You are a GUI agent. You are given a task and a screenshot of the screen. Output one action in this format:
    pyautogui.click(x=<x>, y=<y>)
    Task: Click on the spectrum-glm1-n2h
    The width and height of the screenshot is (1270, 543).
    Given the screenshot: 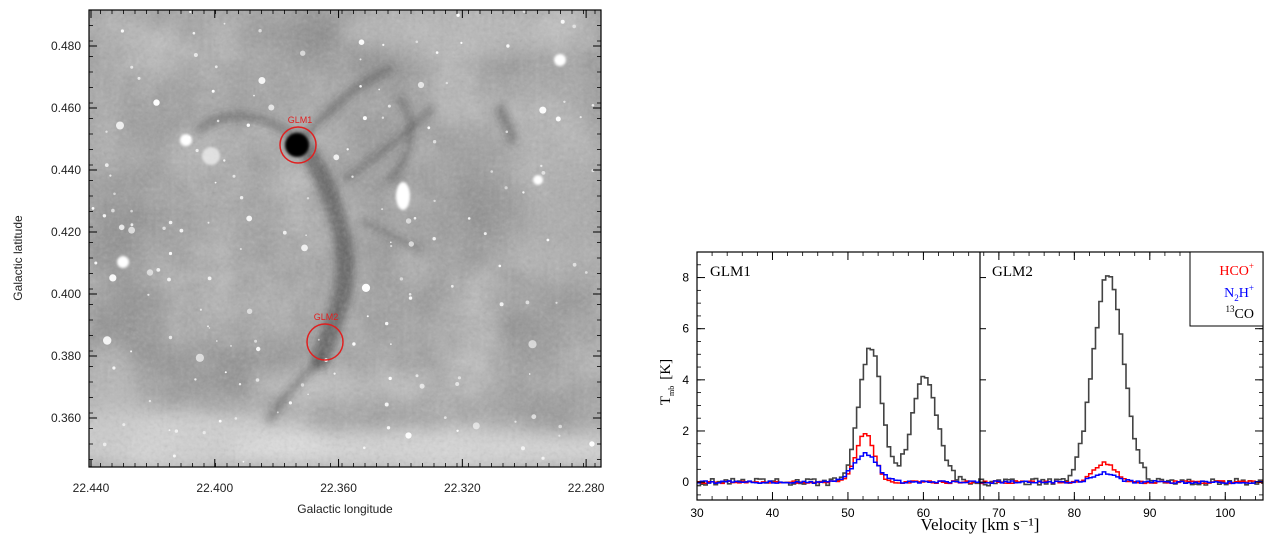 What is the action you would take?
    pyautogui.click(x=838, y=468)
    